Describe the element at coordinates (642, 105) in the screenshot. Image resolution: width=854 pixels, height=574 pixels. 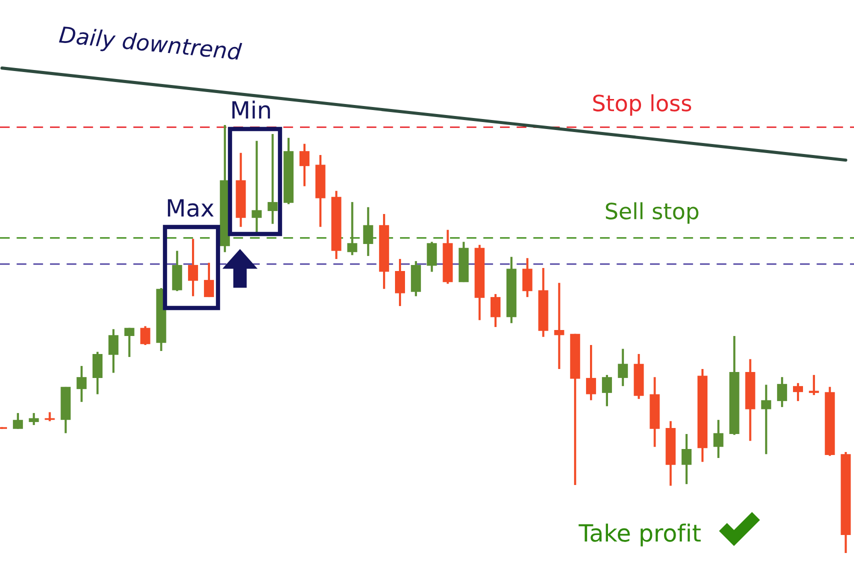
I see `ref-line-label: Stop loss` at that location.